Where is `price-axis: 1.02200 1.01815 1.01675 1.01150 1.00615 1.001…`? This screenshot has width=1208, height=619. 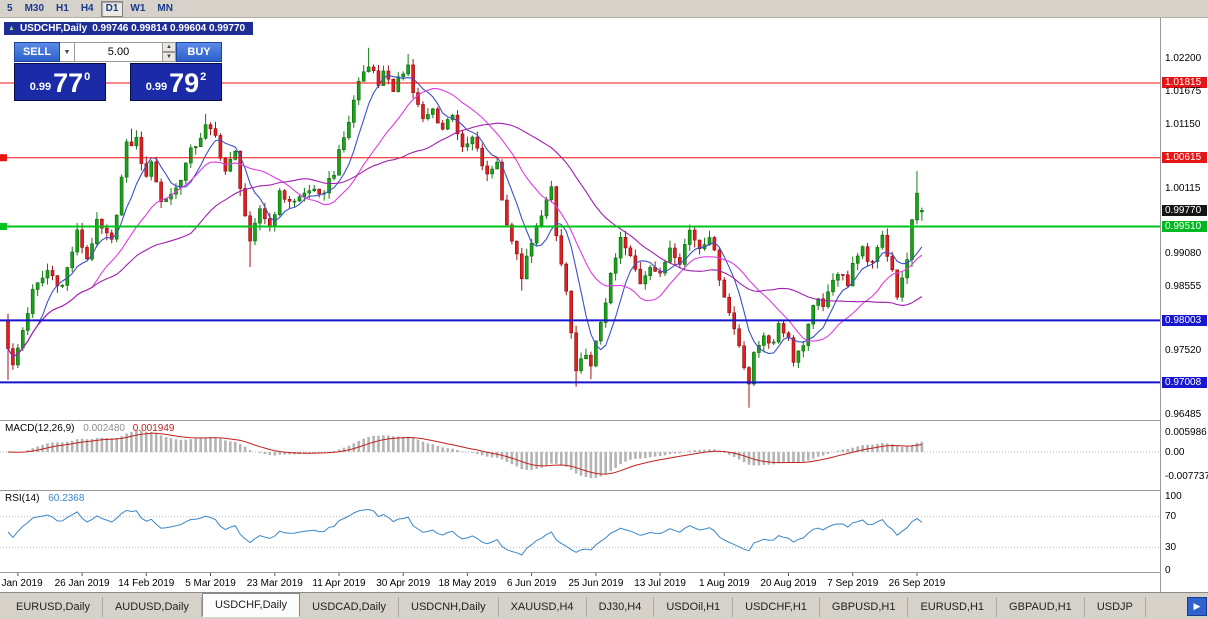 price-axis: 1.02200 1.01815 1.01675 1.01150 1.00615 1.001… is located at coordinates (1184, 305).